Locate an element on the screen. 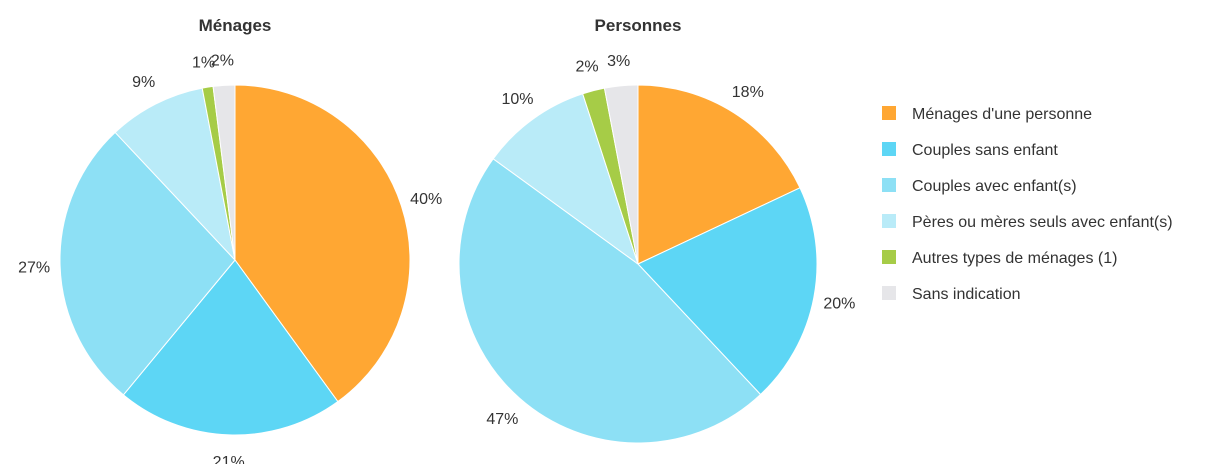 This screenshot has width=1226, height=464. slice-label-autres-types-de-menages-1: 2% is located at coordinates (586, 66).